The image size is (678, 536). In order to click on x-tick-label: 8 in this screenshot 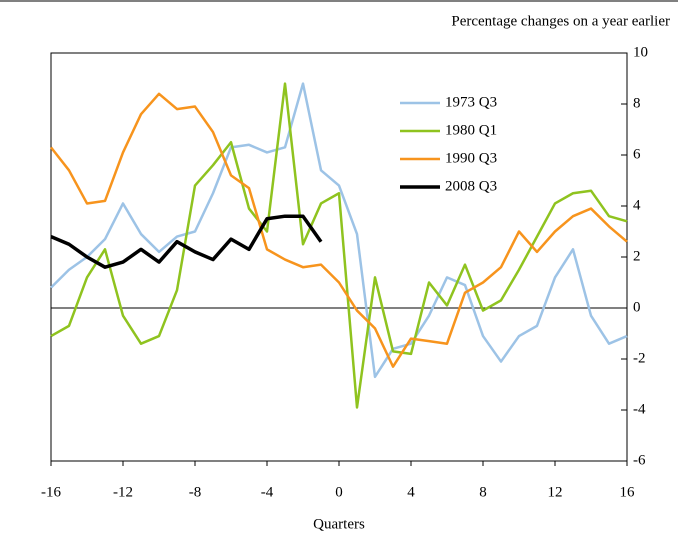, I will do `click(483, 492)`.